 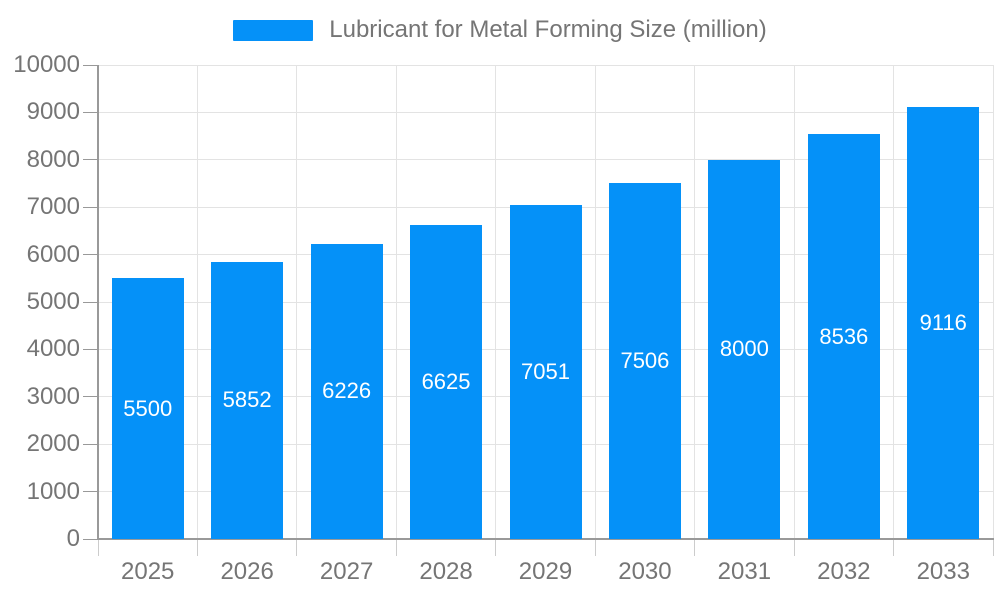 What do you see at coordinates (148, 571) in the screenshot?
I see `x-tick-label: 2025` at bounding box center [148, 571].